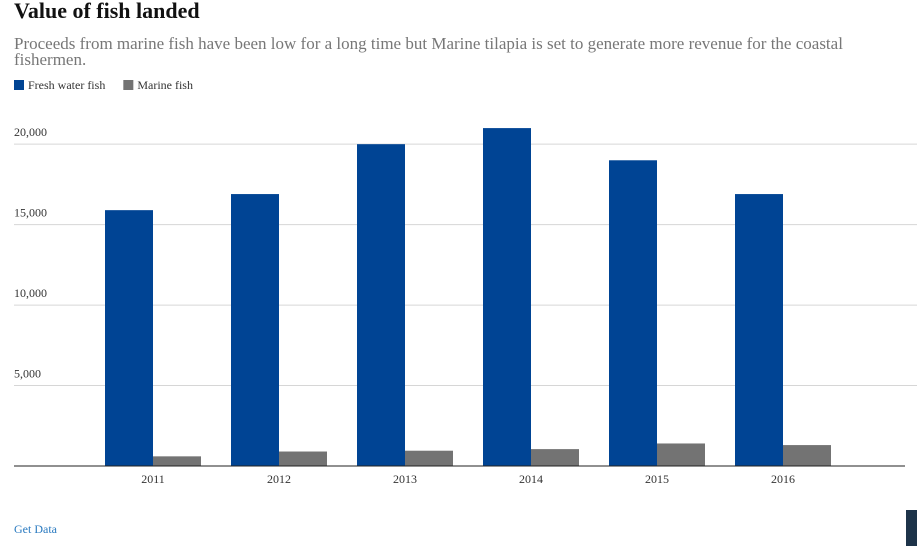 Image resolution: width=917 pixels, height=546 pixels. Describe the element at coordinates (165, 85) in the screenshot. I see `legend-label: Marine fish` at that location.